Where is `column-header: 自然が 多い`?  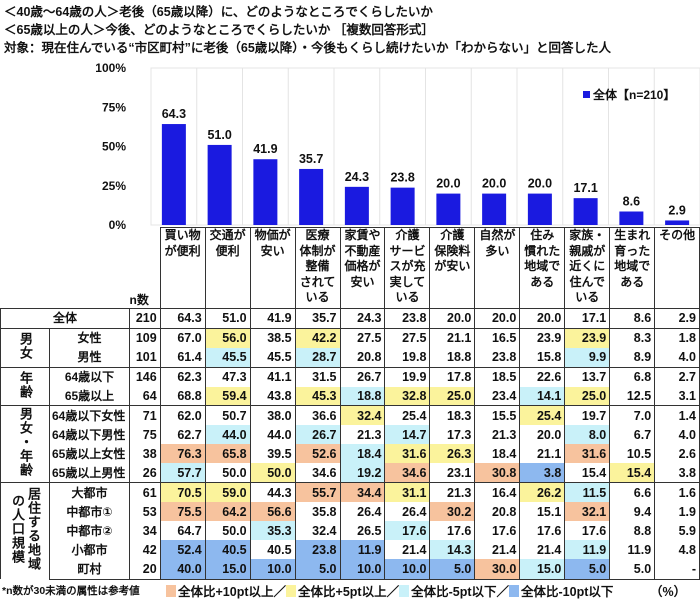
column-header: 自然が 多い is located at coordinates (497, 268).